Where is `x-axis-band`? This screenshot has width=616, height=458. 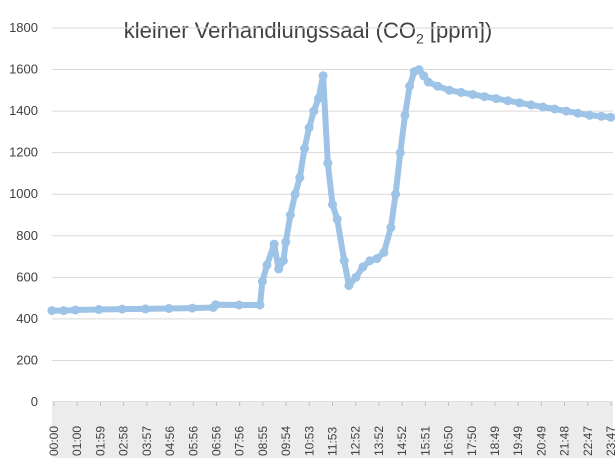
x-axis-band is located at coordinates (332, 430).